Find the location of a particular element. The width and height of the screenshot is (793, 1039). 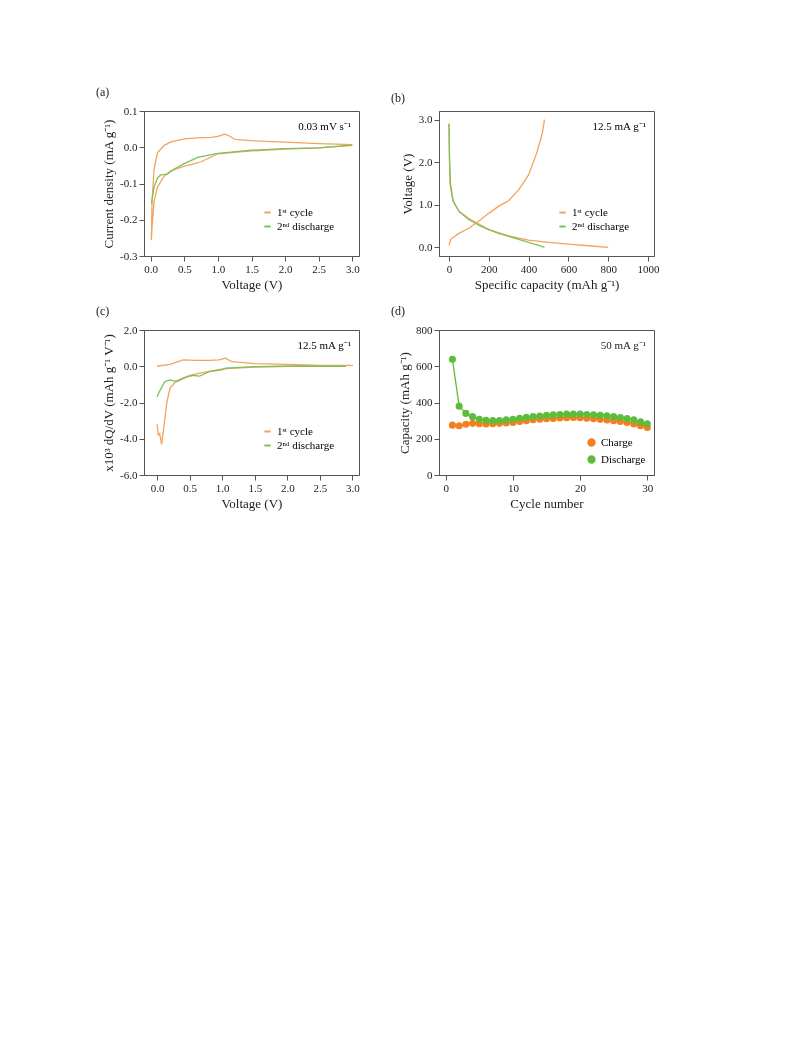

chart-title: (b) is located at coordinates (398, 98).